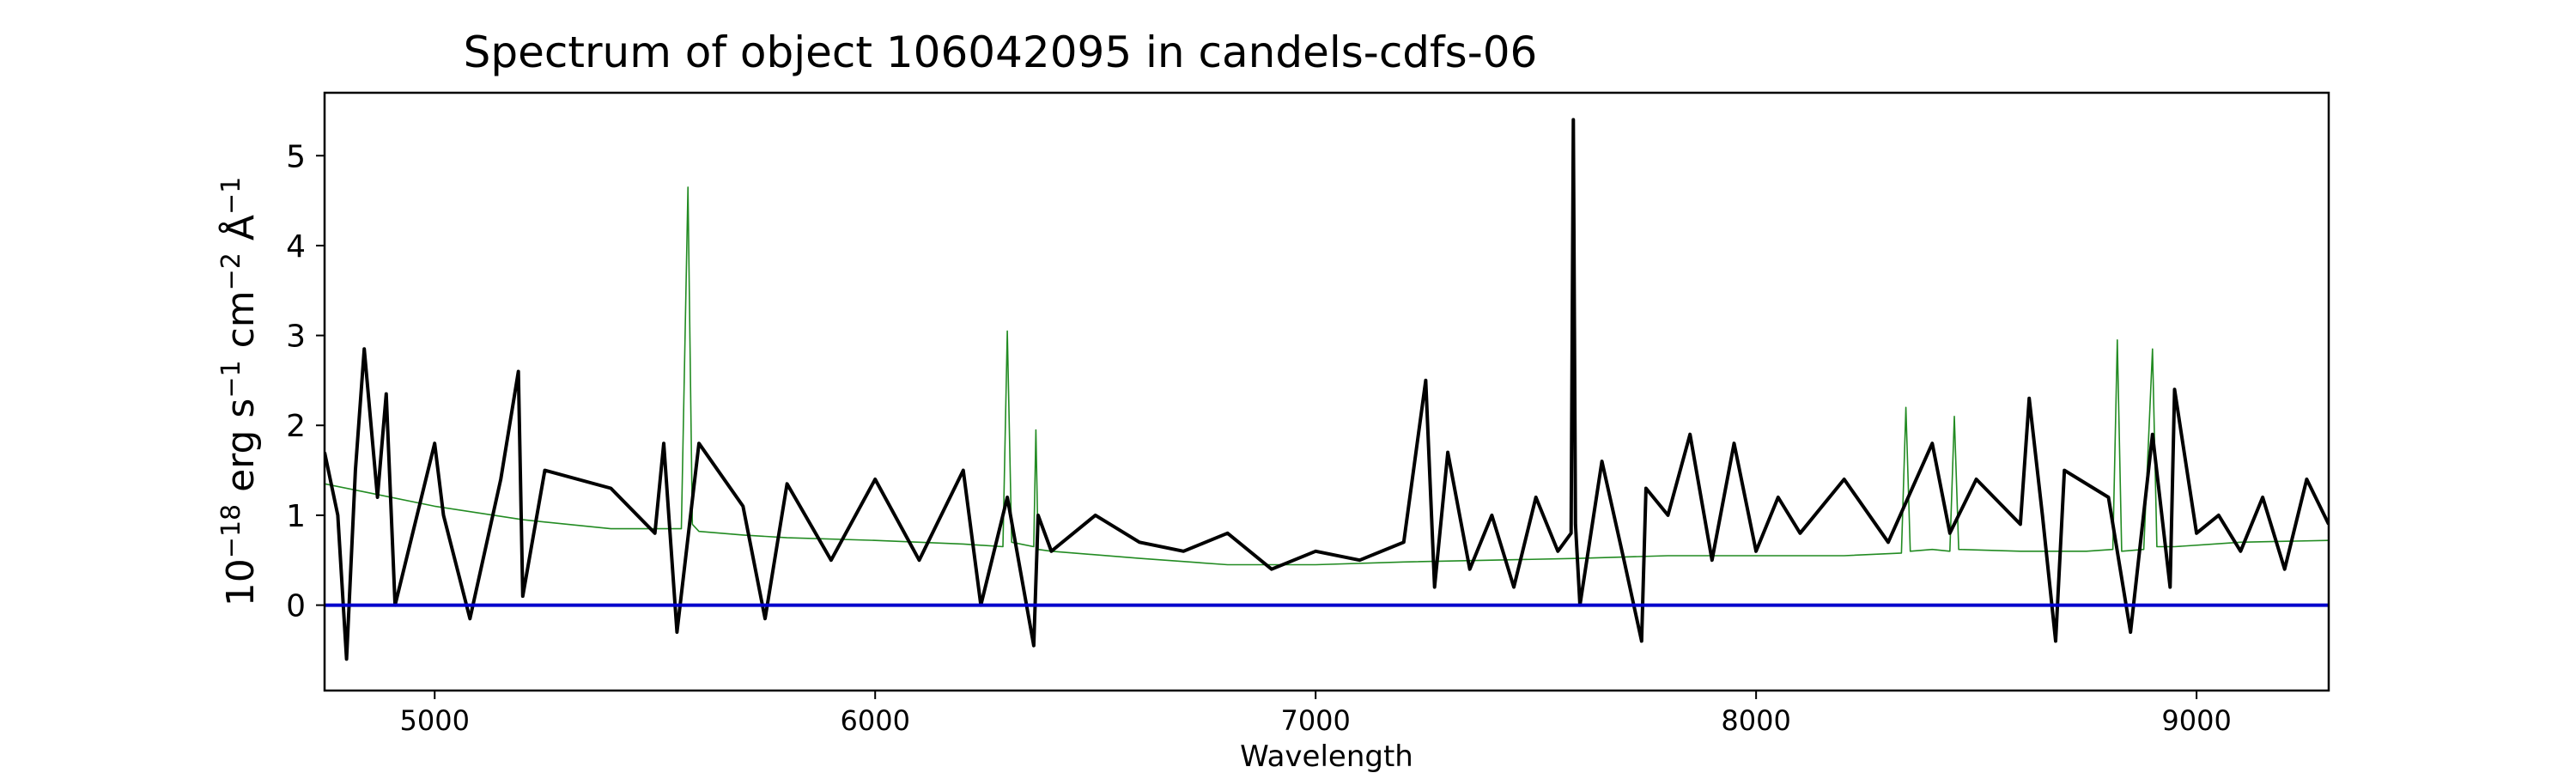 The image size is (2576, 773). What do you see at coordinates (241, 325) in the screenshot?
I see `ylabel-cm: cm` at bounding box center [241, 325].